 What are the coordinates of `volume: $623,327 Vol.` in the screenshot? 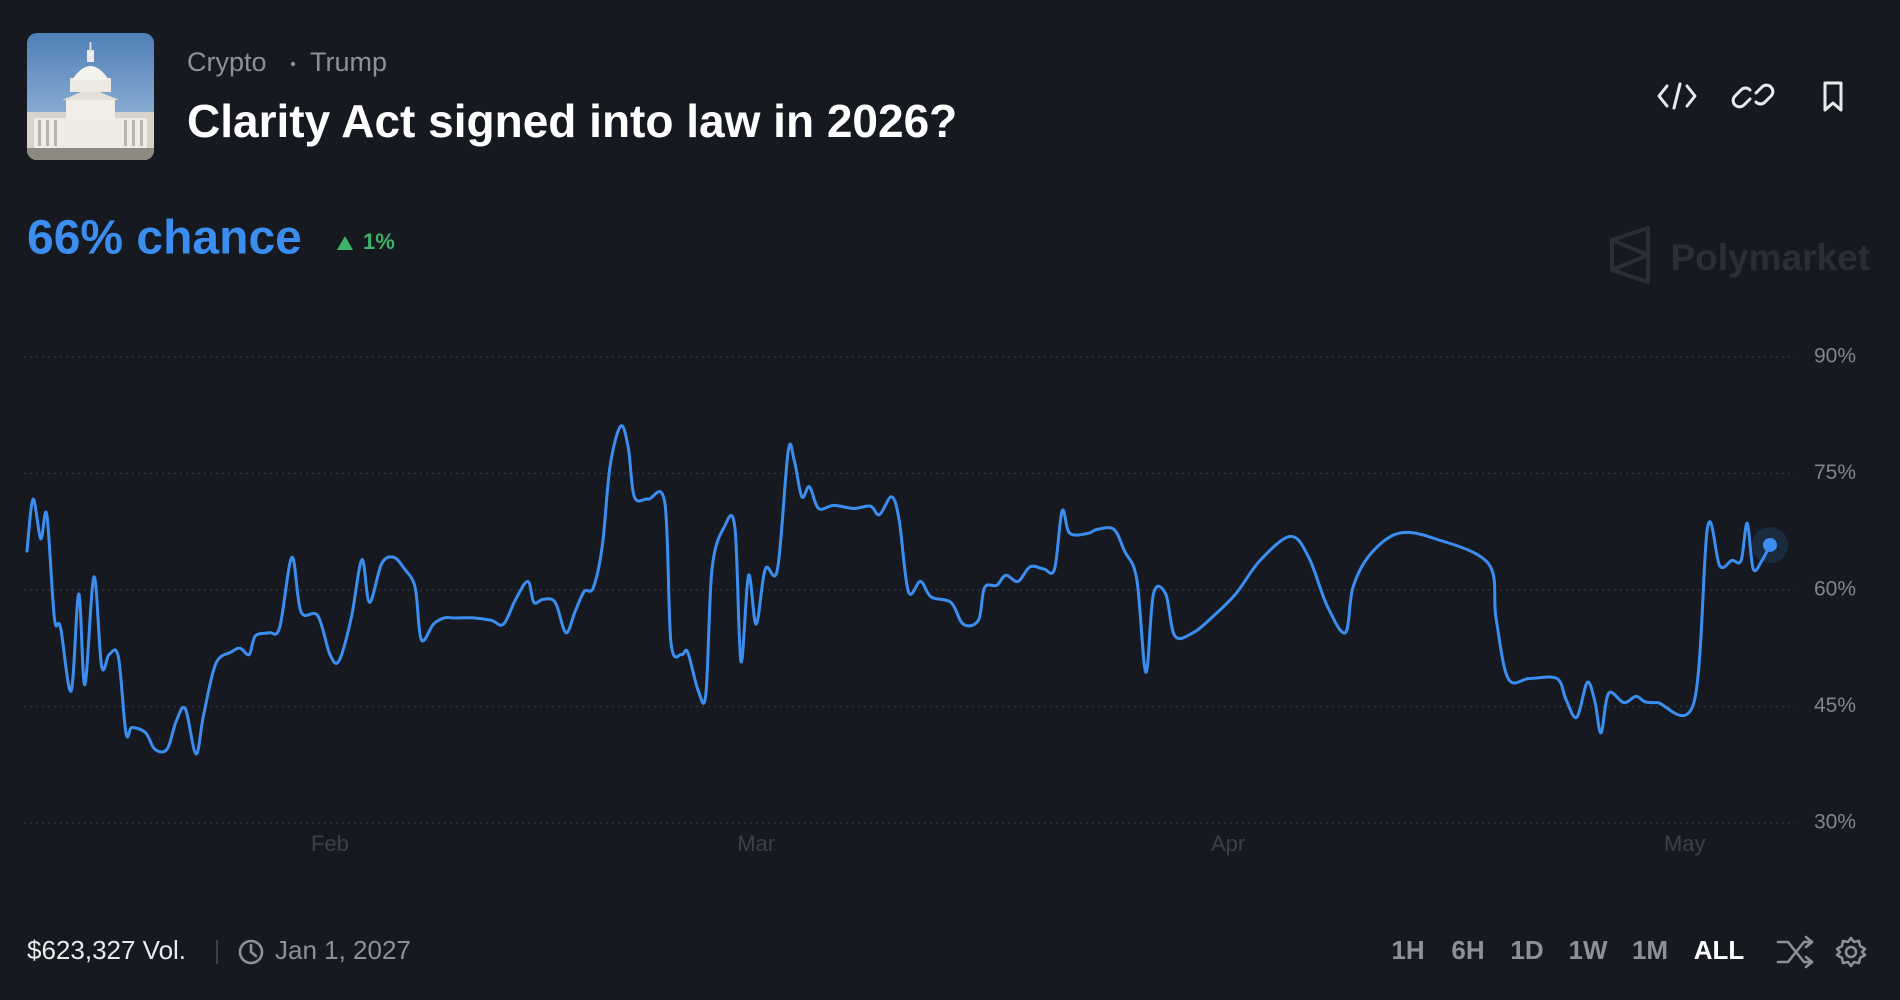 It's located at (106, 950).